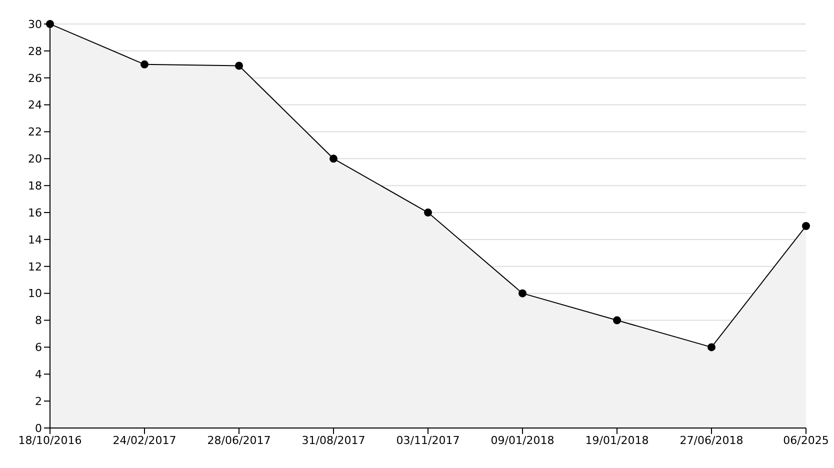 This screenshot has width=834, height=468. I want to click on x-tick-label: 09/01/2018, so click(522, 440).